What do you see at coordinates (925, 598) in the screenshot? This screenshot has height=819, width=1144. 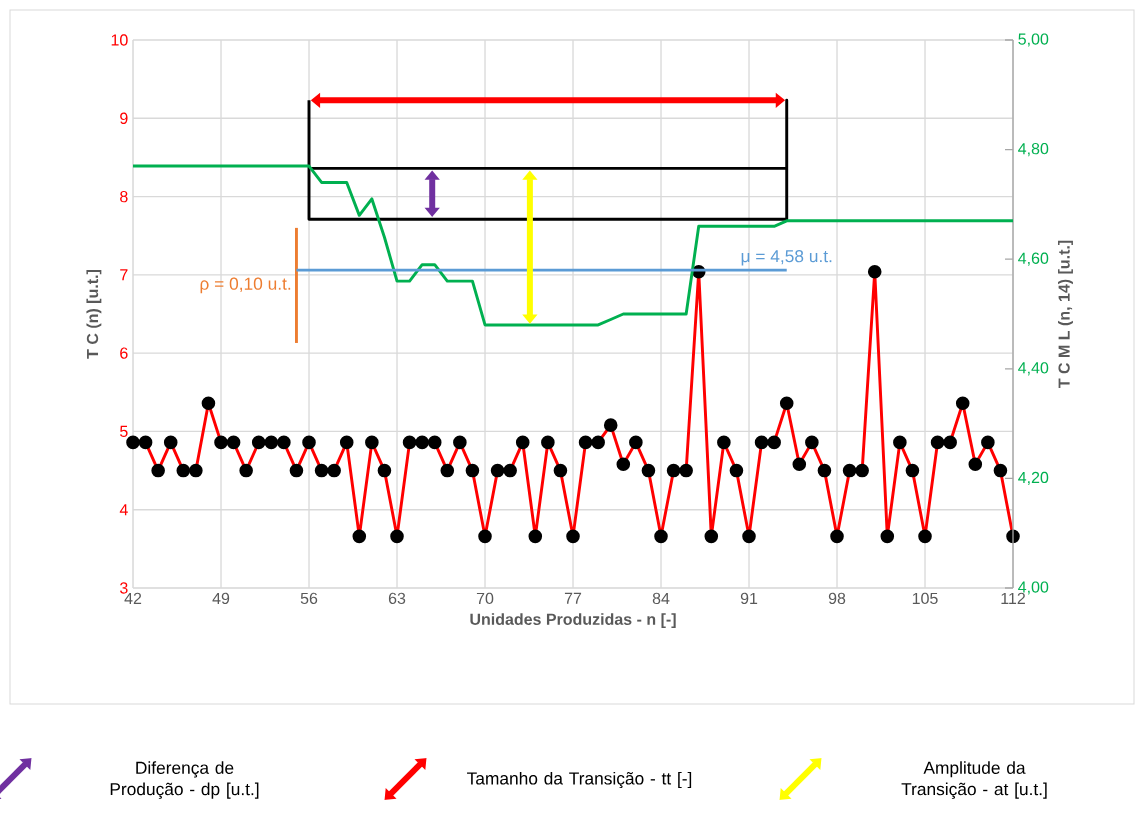 I see `x-tick-label: 105` at bounding box center [925, 598].